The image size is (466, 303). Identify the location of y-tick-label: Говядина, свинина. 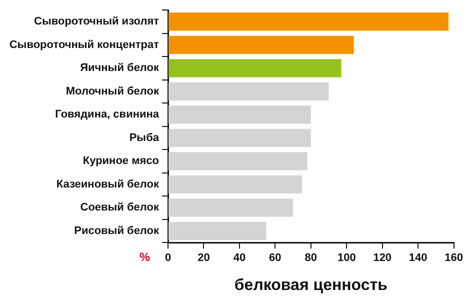
(107, 114).